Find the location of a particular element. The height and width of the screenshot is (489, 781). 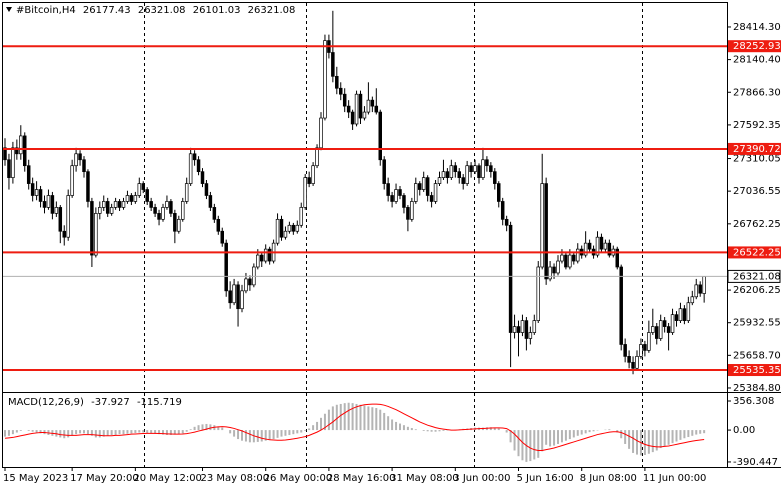

price-label: 26321.08 is located at coordinates (757, 276).